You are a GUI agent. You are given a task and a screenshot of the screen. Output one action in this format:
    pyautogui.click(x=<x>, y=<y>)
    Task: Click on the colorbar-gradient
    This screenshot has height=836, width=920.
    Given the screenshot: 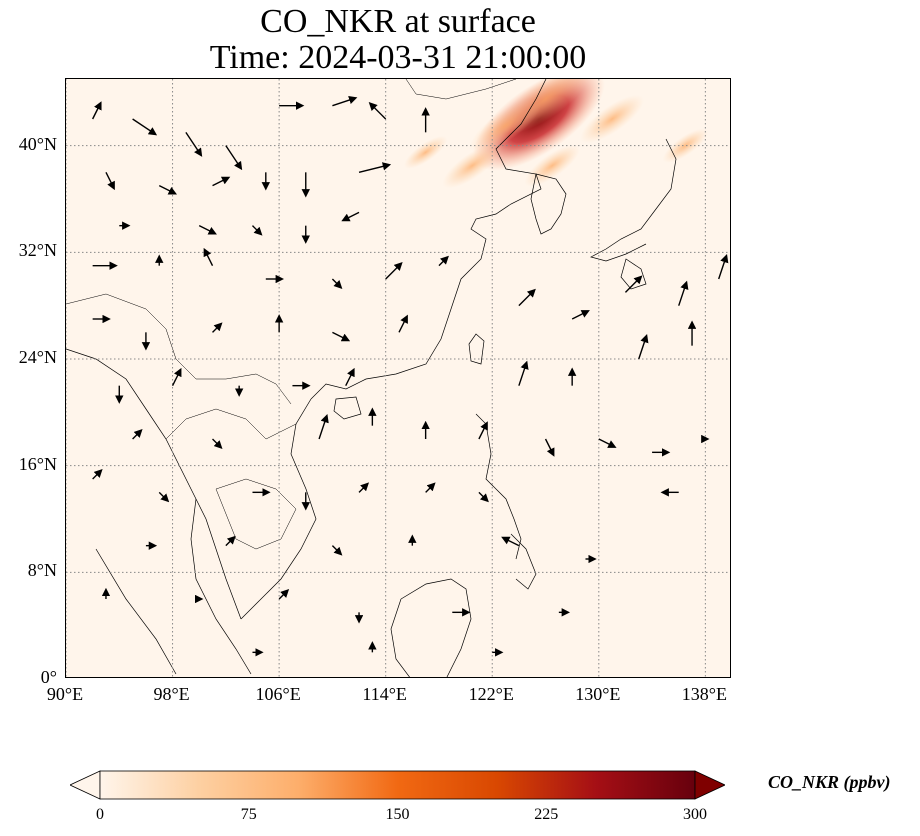 What is the action you would take?
    pyautogui.click(x=397, y=785)
    